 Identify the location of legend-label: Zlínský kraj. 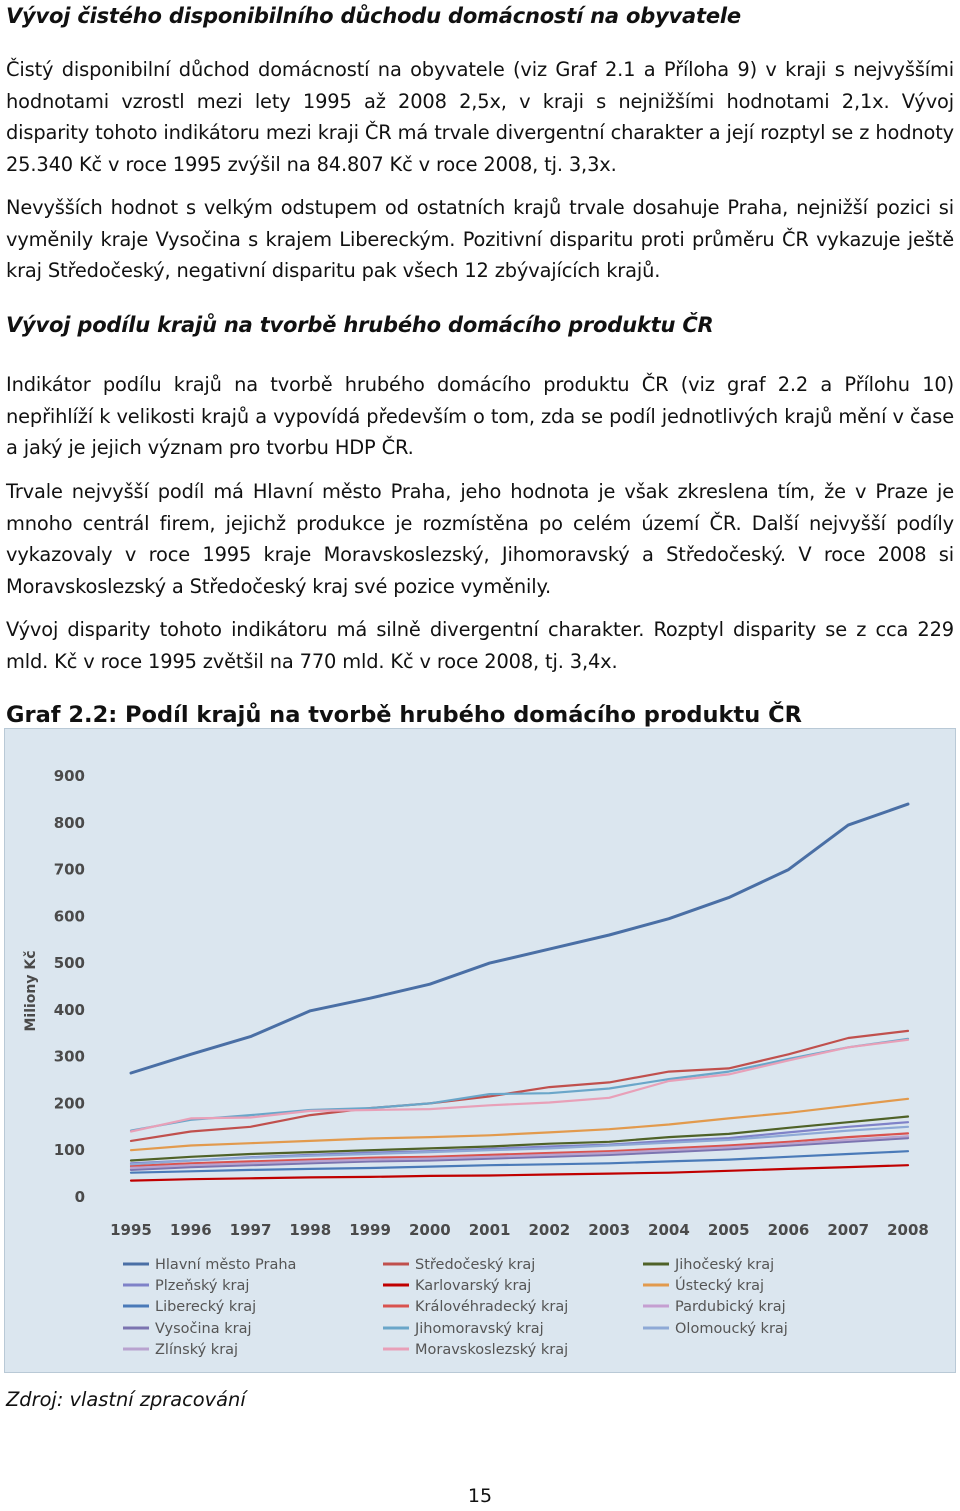
(196, 1350).